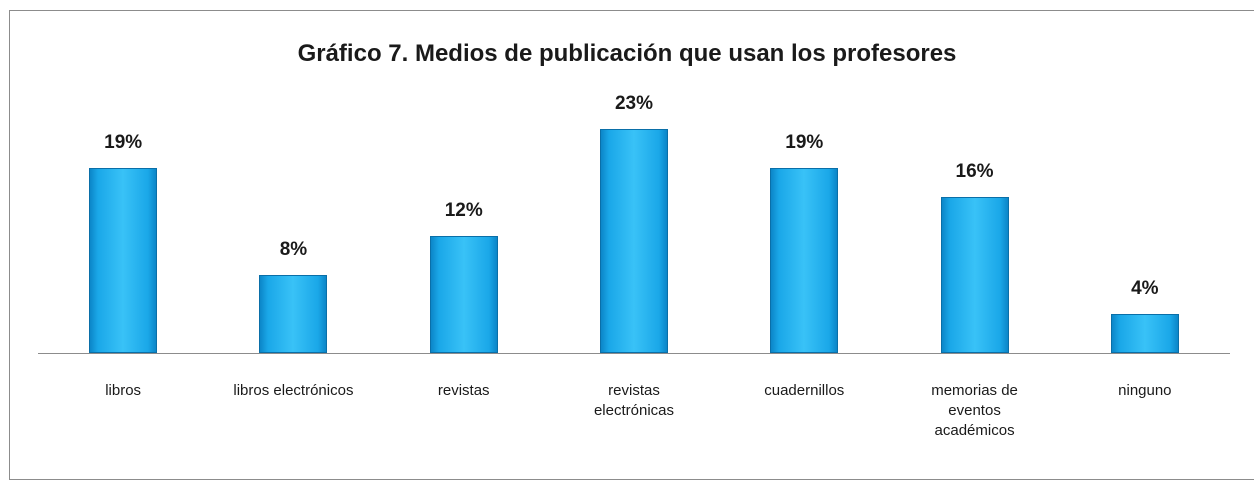  Describe the element at coordinates (1145, 390) in the screenshot. I see `x-tick-label: ninguno` at that location.